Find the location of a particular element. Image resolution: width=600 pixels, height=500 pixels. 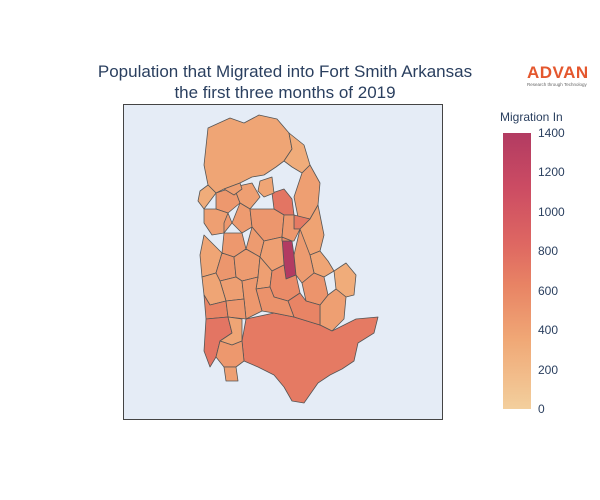

colorbar-tick-label: 800 is located at coordinates (548, 251).